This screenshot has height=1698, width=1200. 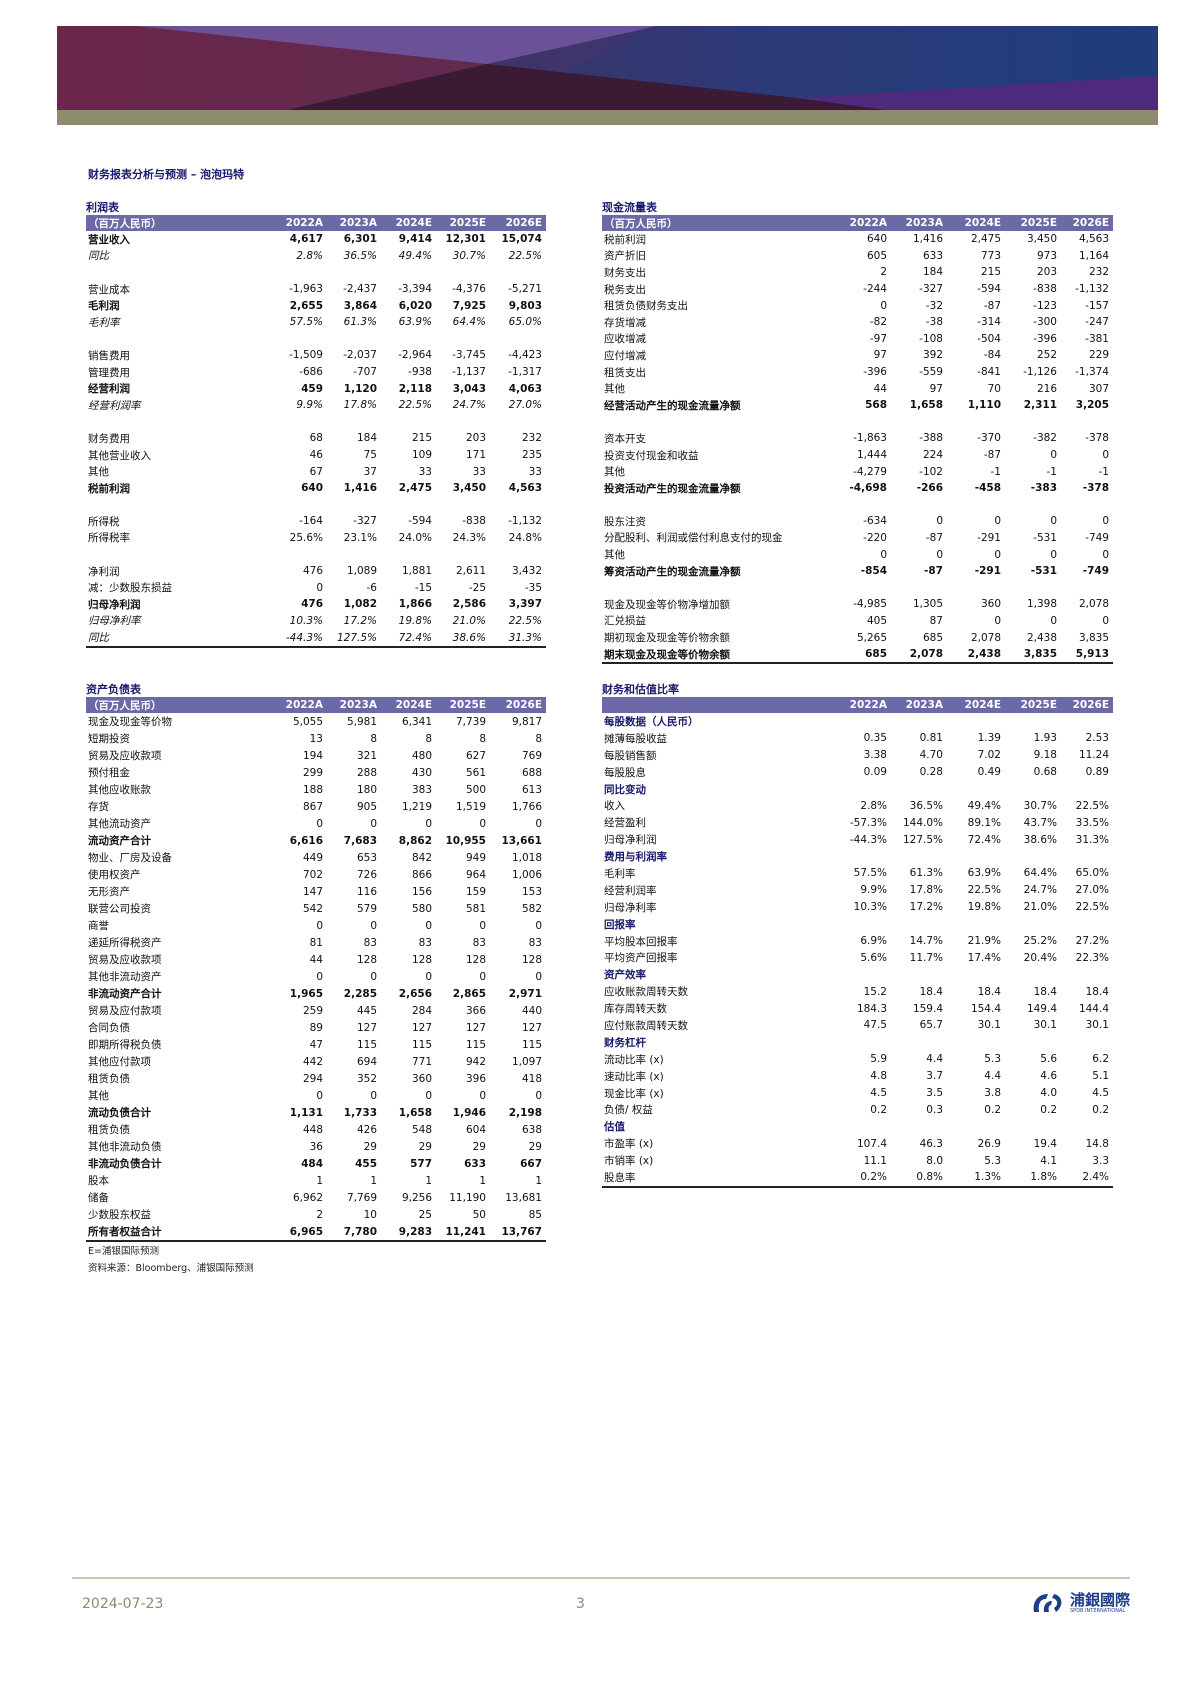 What do you see at coordinates (931, 772) in the screenshot?
I see `row-value: 0.28` at bounding box center [931, 772].